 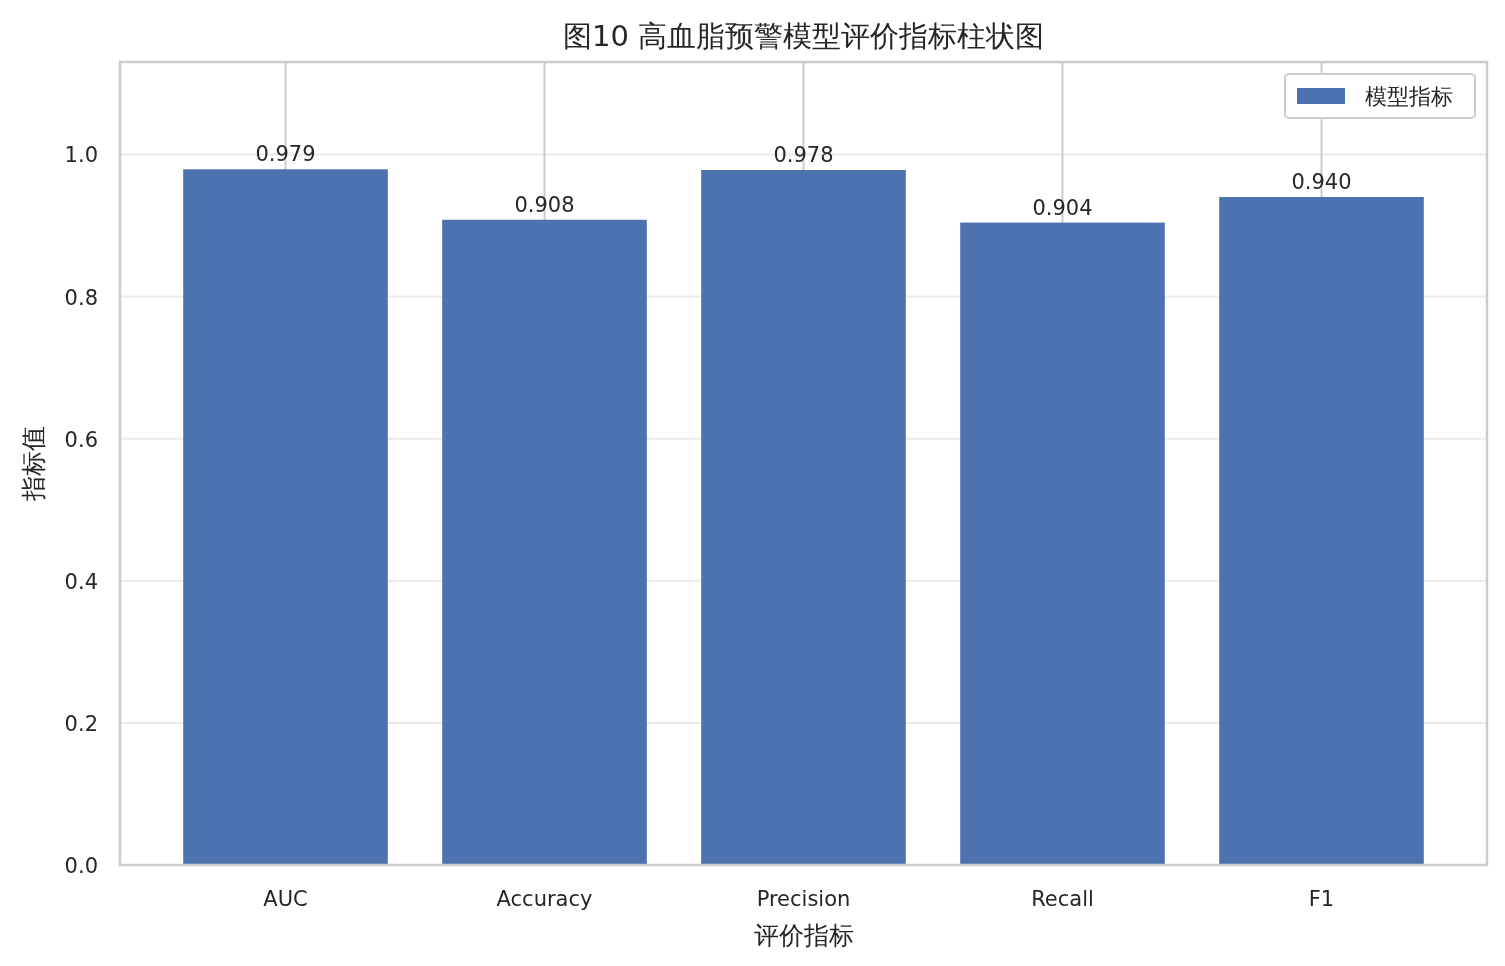 I want to click on y-tick-label: 0.6, so click(x=81, y=439).